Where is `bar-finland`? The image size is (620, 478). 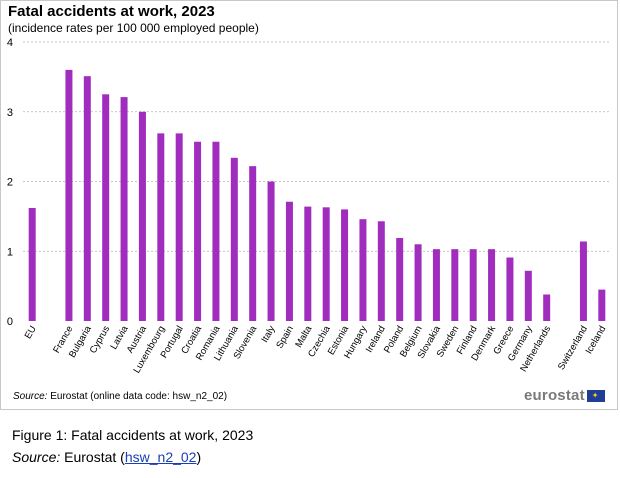 bar-finland is located at coordinates (473, 285).